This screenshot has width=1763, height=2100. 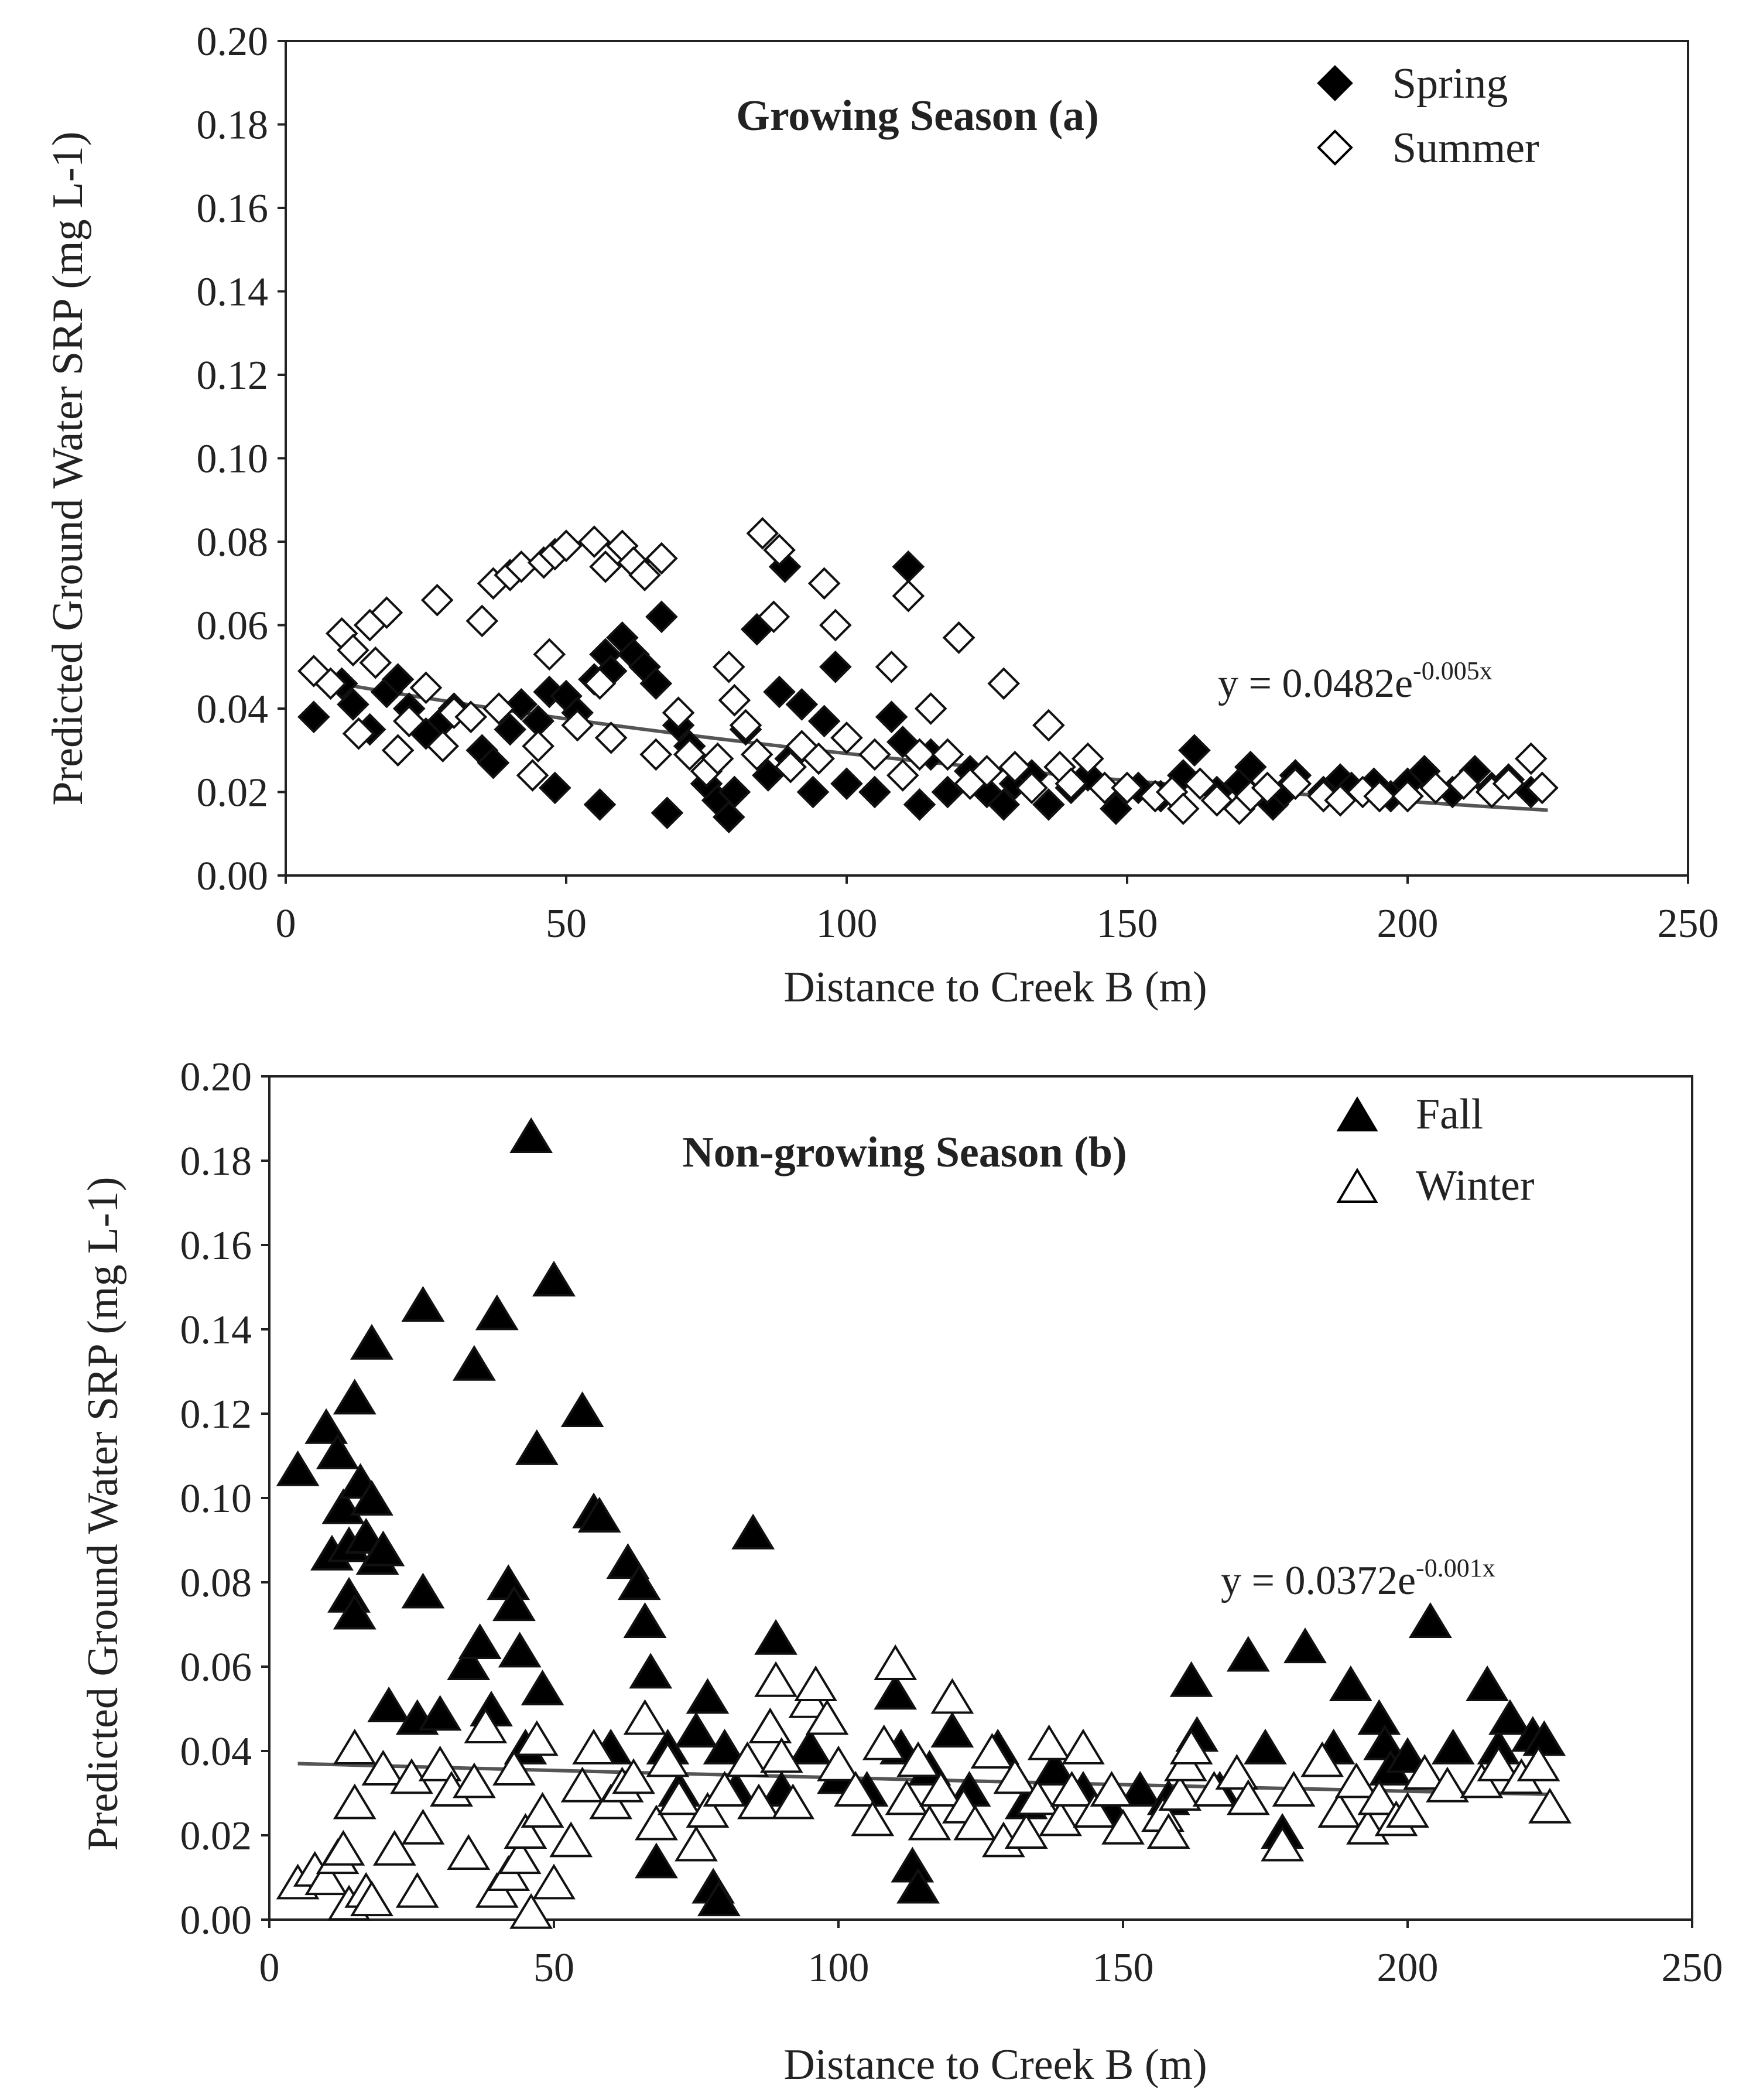 What do you see at coordinates (1335, 147) in the screenshot?
I see `legend-marker-summer` at bounding box center [1335, 147].